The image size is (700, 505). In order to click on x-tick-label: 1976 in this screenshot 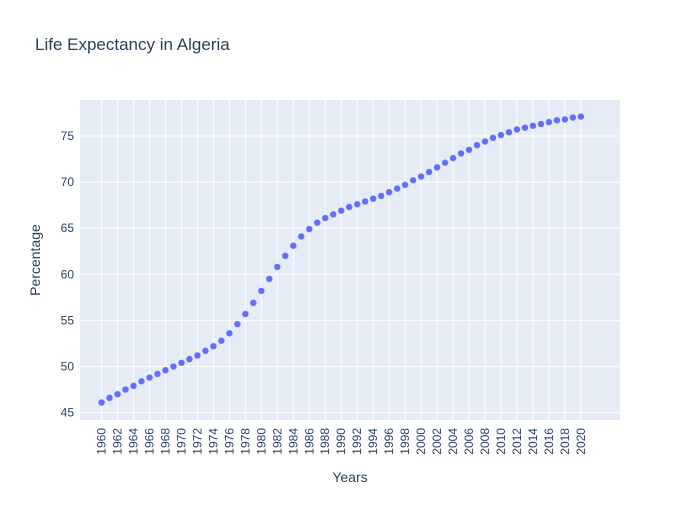, I will do `click(229, 441)`.